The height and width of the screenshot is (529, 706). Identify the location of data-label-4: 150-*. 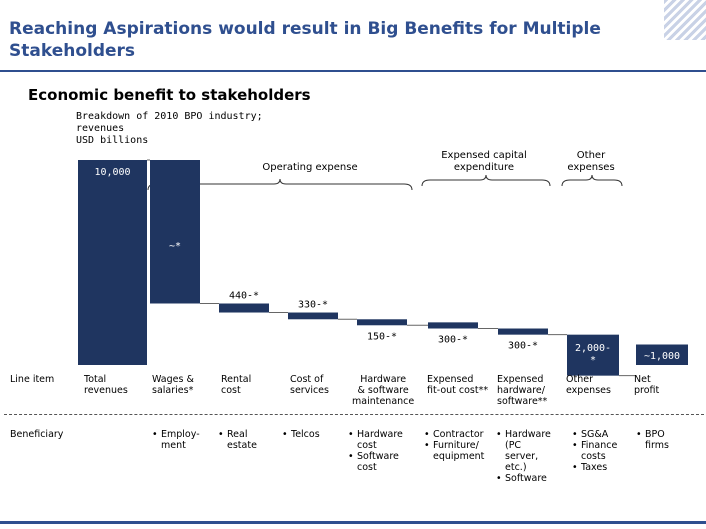
(382, 336).